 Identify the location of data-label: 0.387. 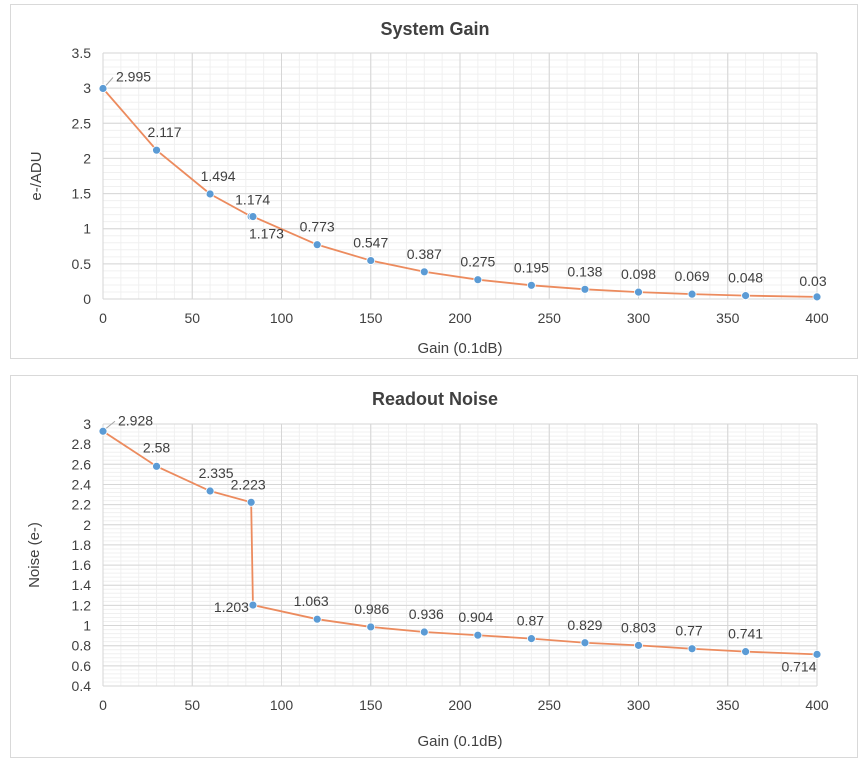
(424, 254).